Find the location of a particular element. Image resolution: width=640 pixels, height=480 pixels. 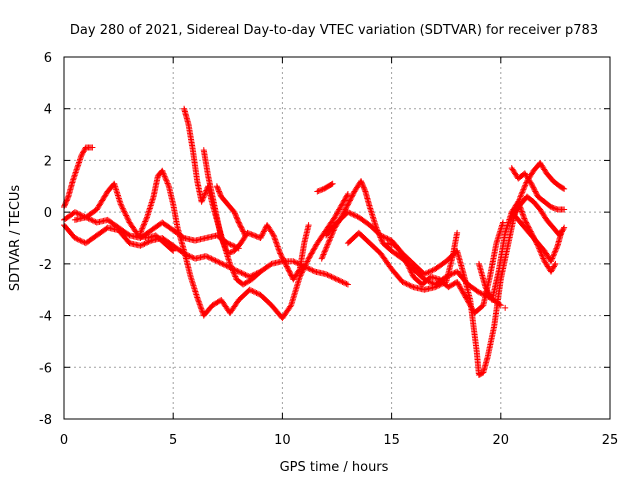

x-tick-label: 0 is located at coordinates (64, 440).